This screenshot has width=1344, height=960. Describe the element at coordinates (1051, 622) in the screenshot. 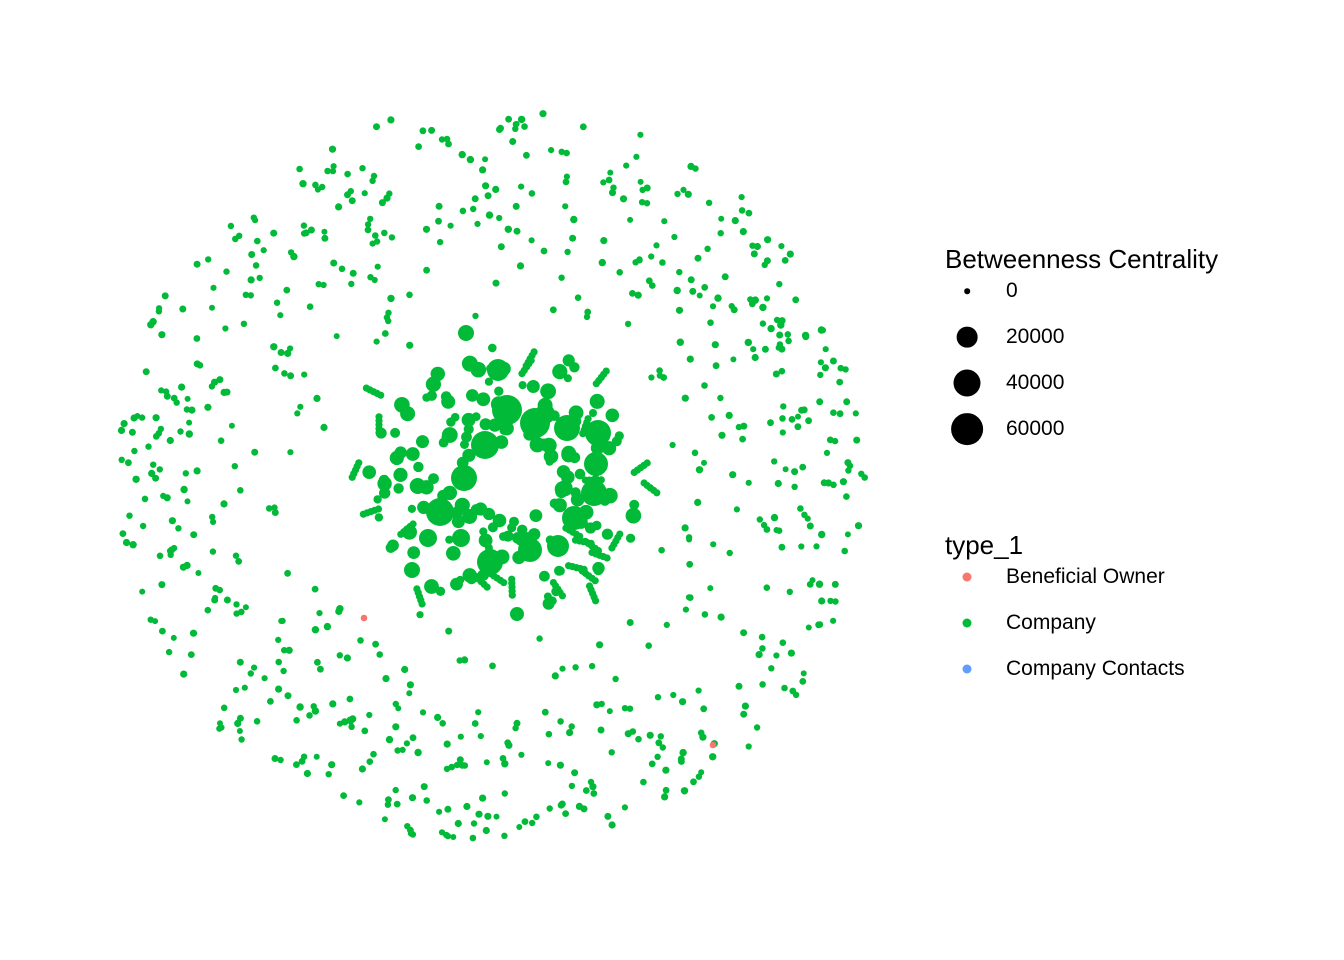

I see `type-key-label: Company` at that location.